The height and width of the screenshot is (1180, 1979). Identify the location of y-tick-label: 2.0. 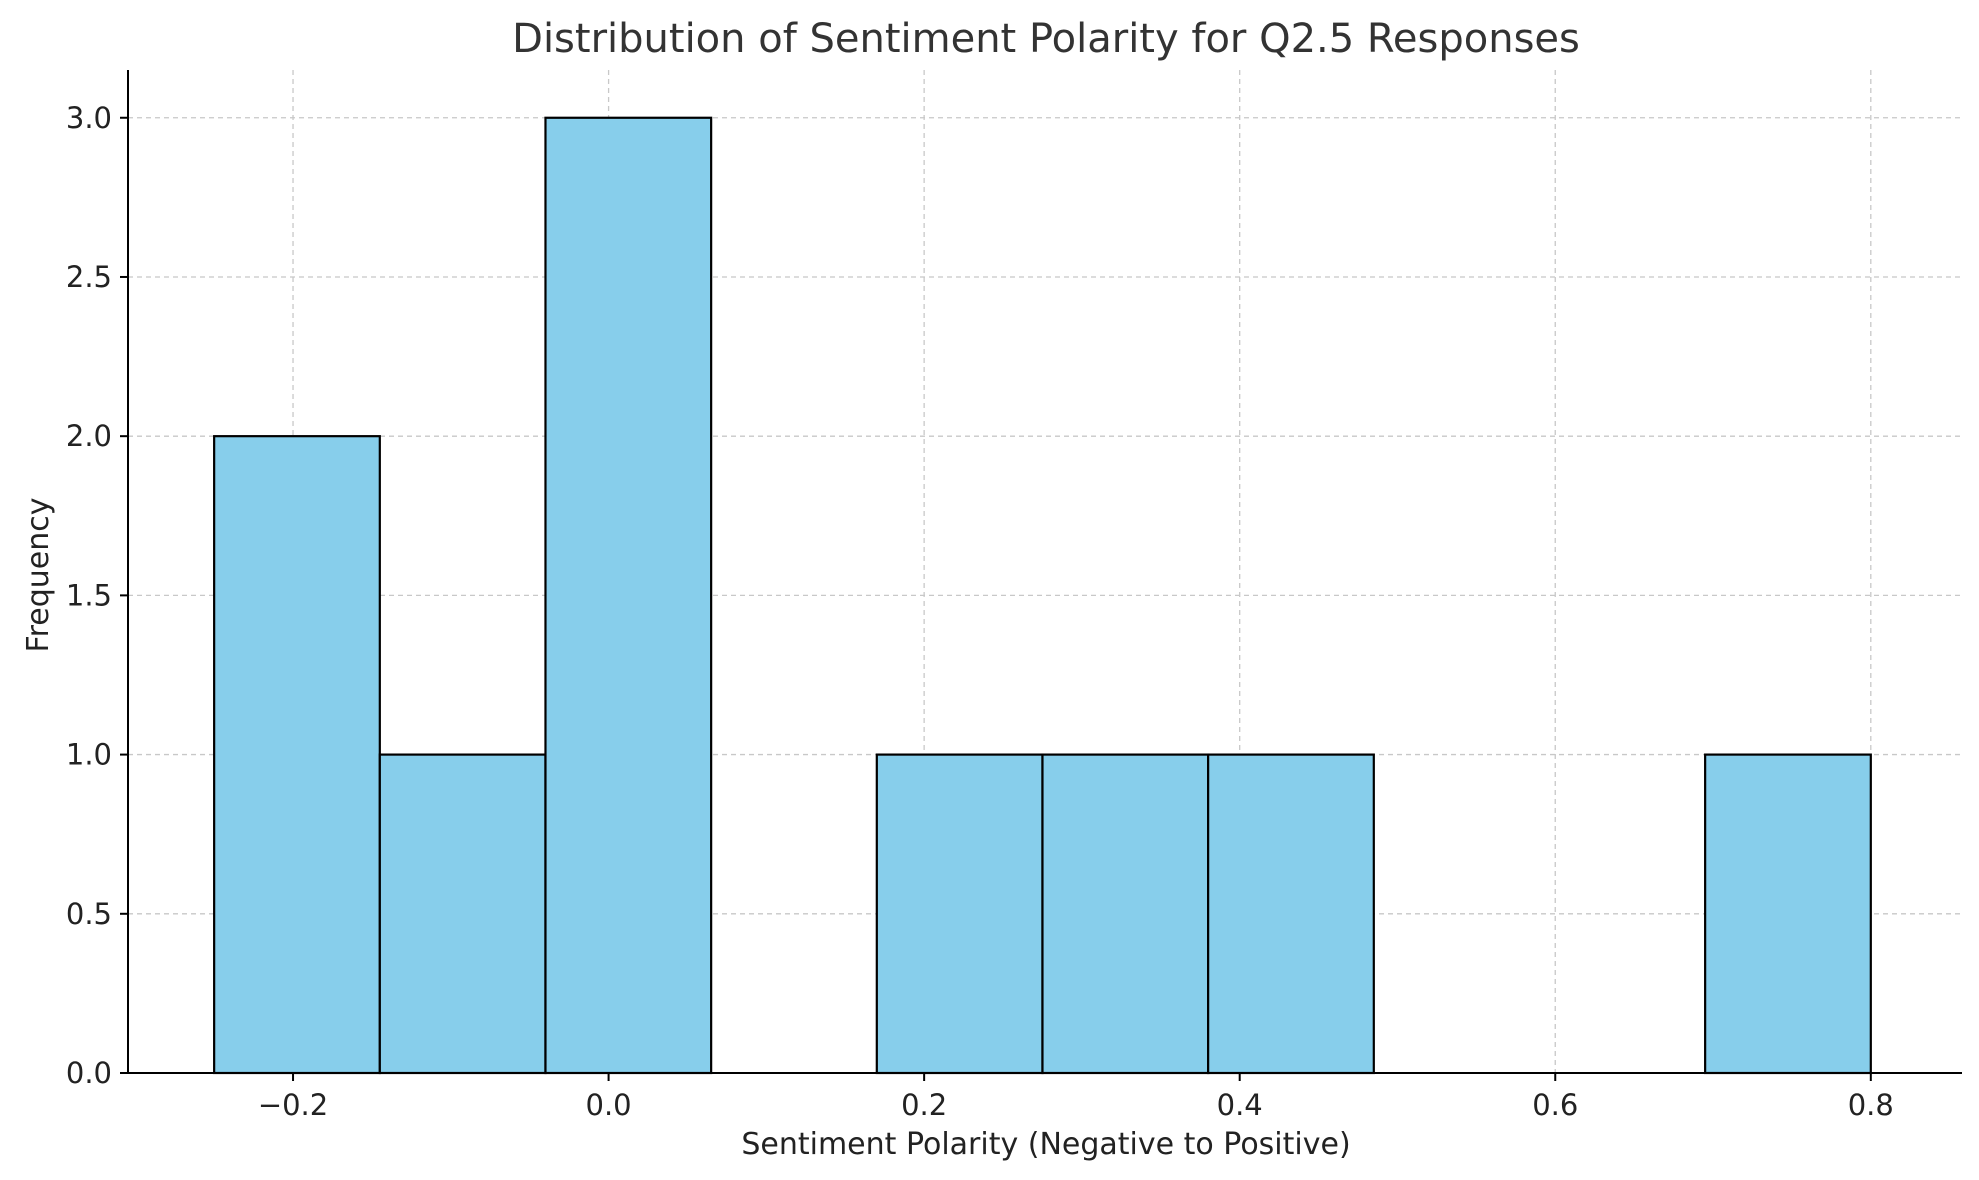
(89, 436).